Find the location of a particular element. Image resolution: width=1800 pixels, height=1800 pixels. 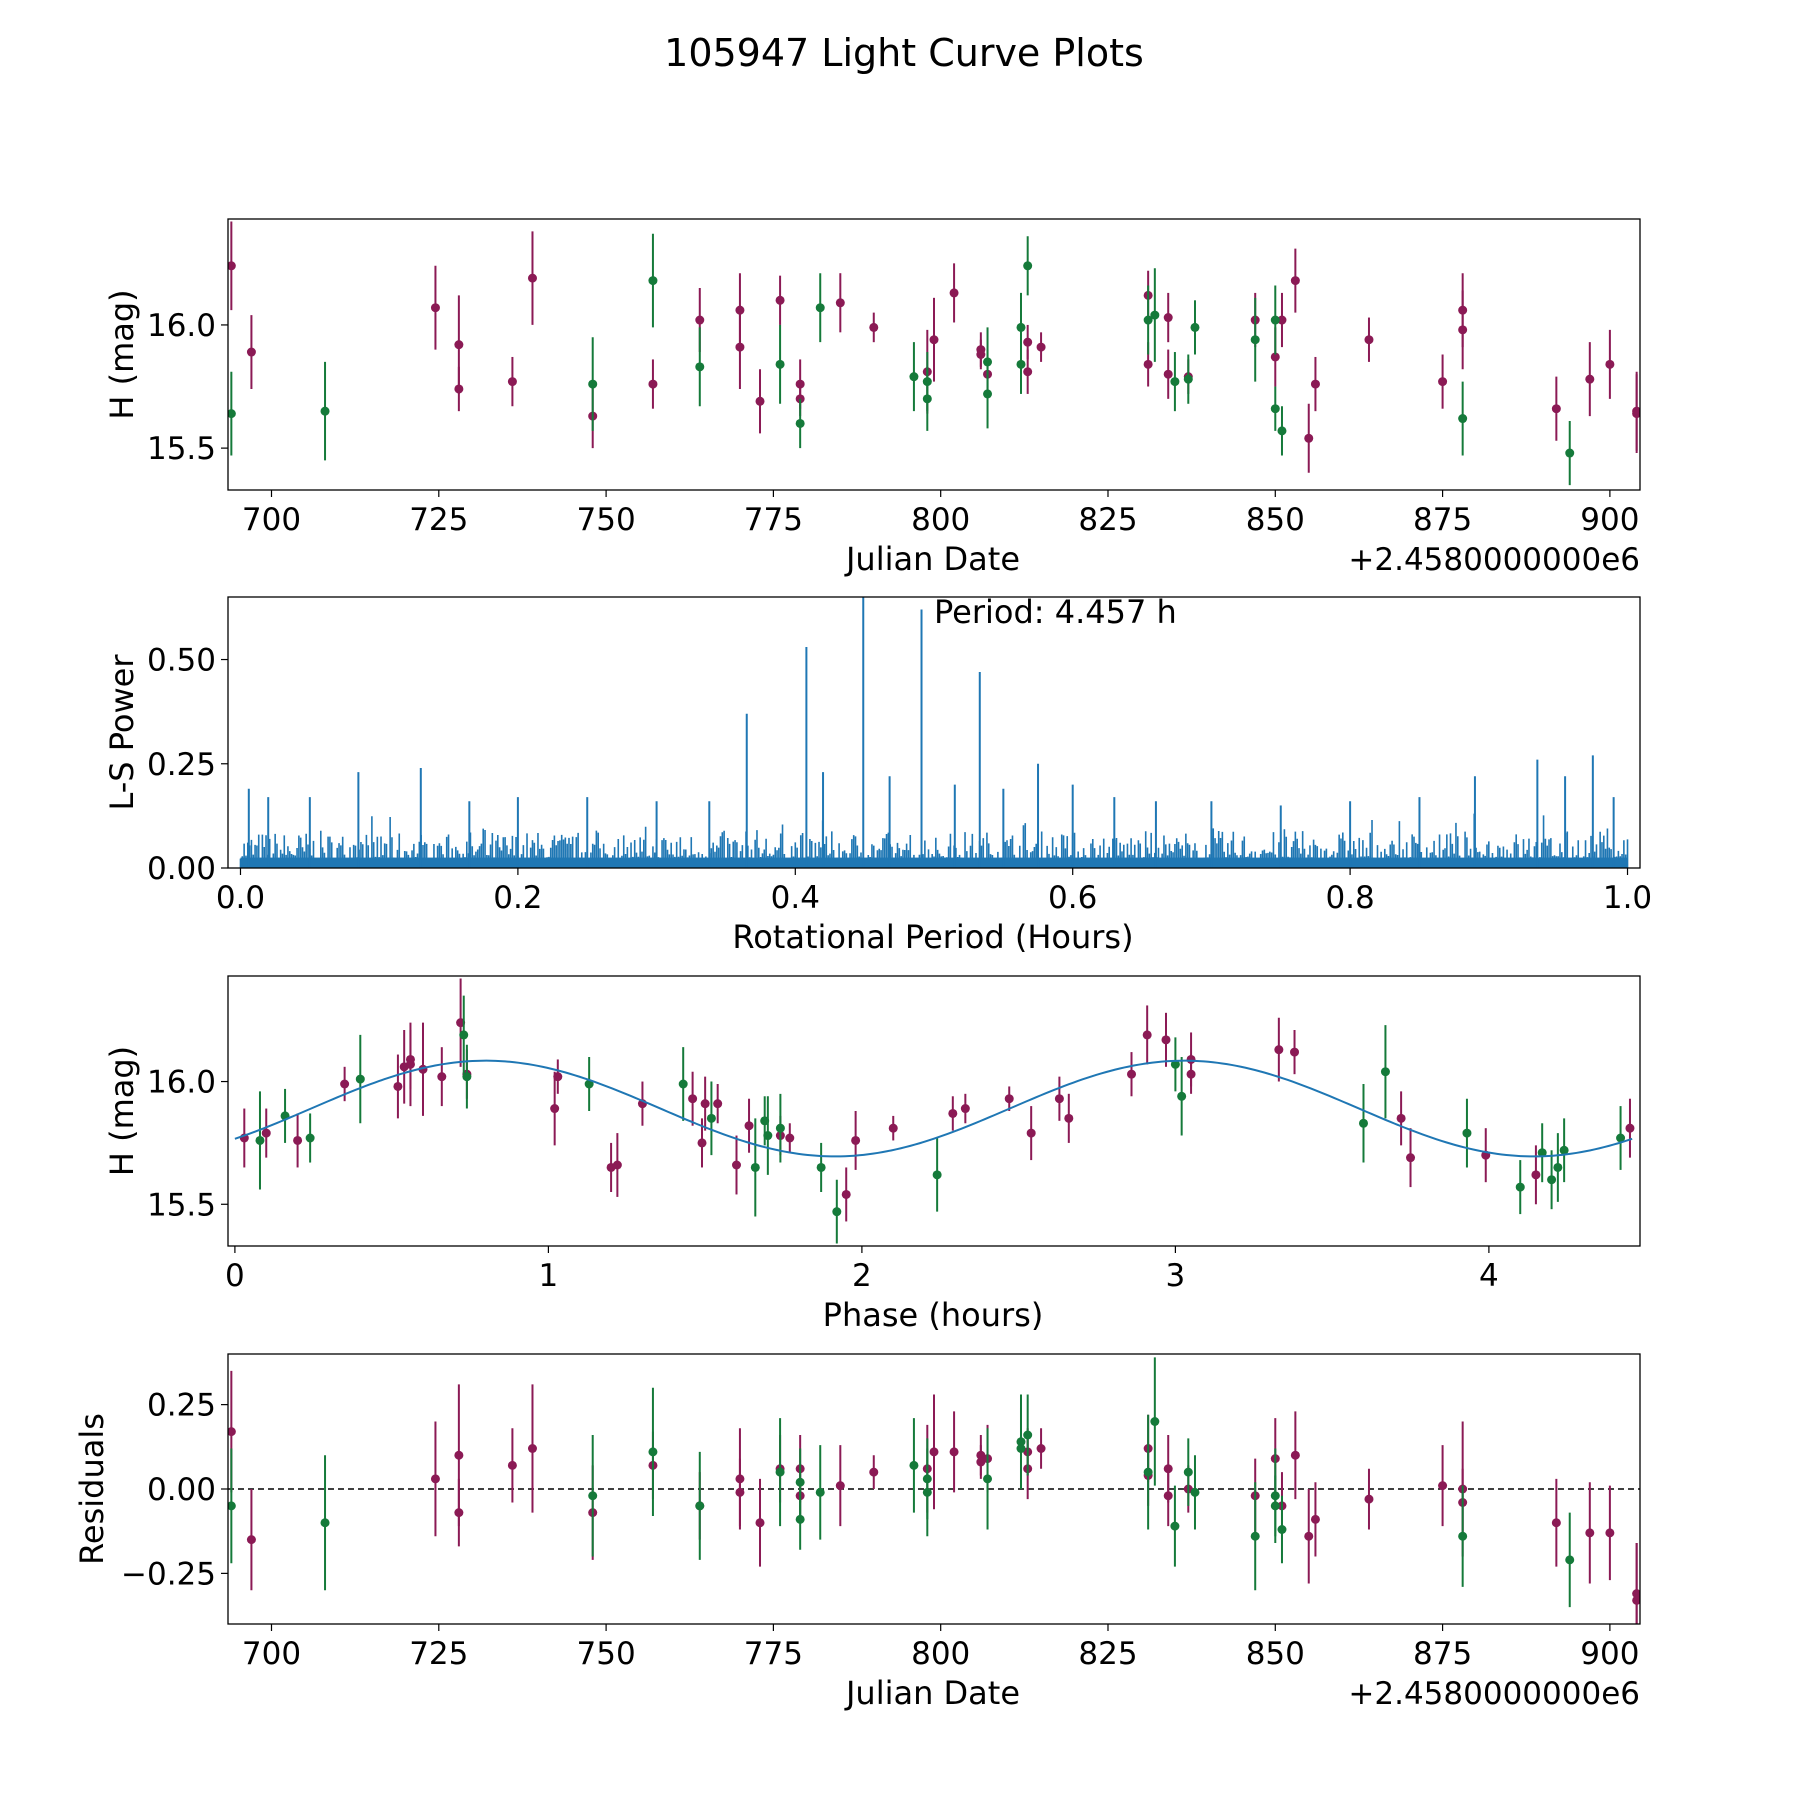

lightcurve-ytick-label: 16.0 is located at coordinates (181, 326).